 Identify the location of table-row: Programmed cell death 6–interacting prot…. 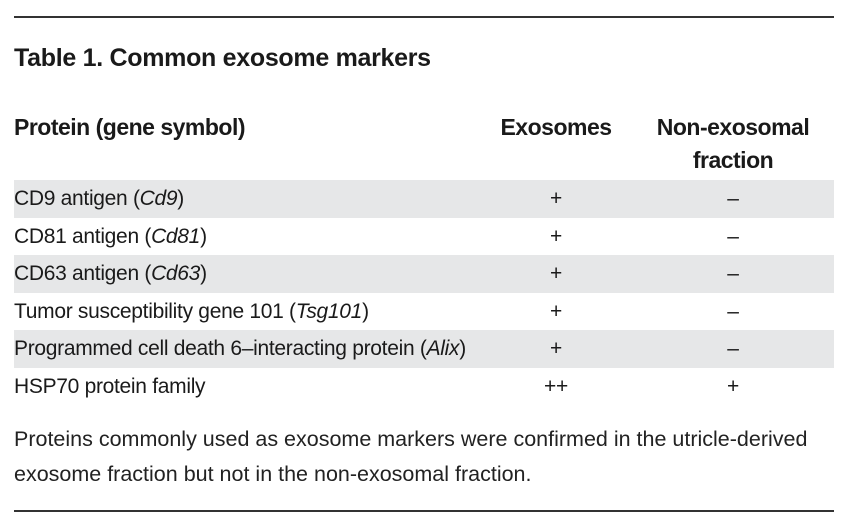
(424, 349).